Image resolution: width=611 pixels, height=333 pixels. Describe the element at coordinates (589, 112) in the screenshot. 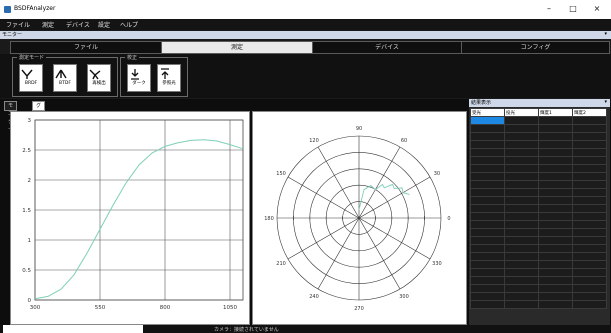

I see `column-header: 輝度2` at that location.